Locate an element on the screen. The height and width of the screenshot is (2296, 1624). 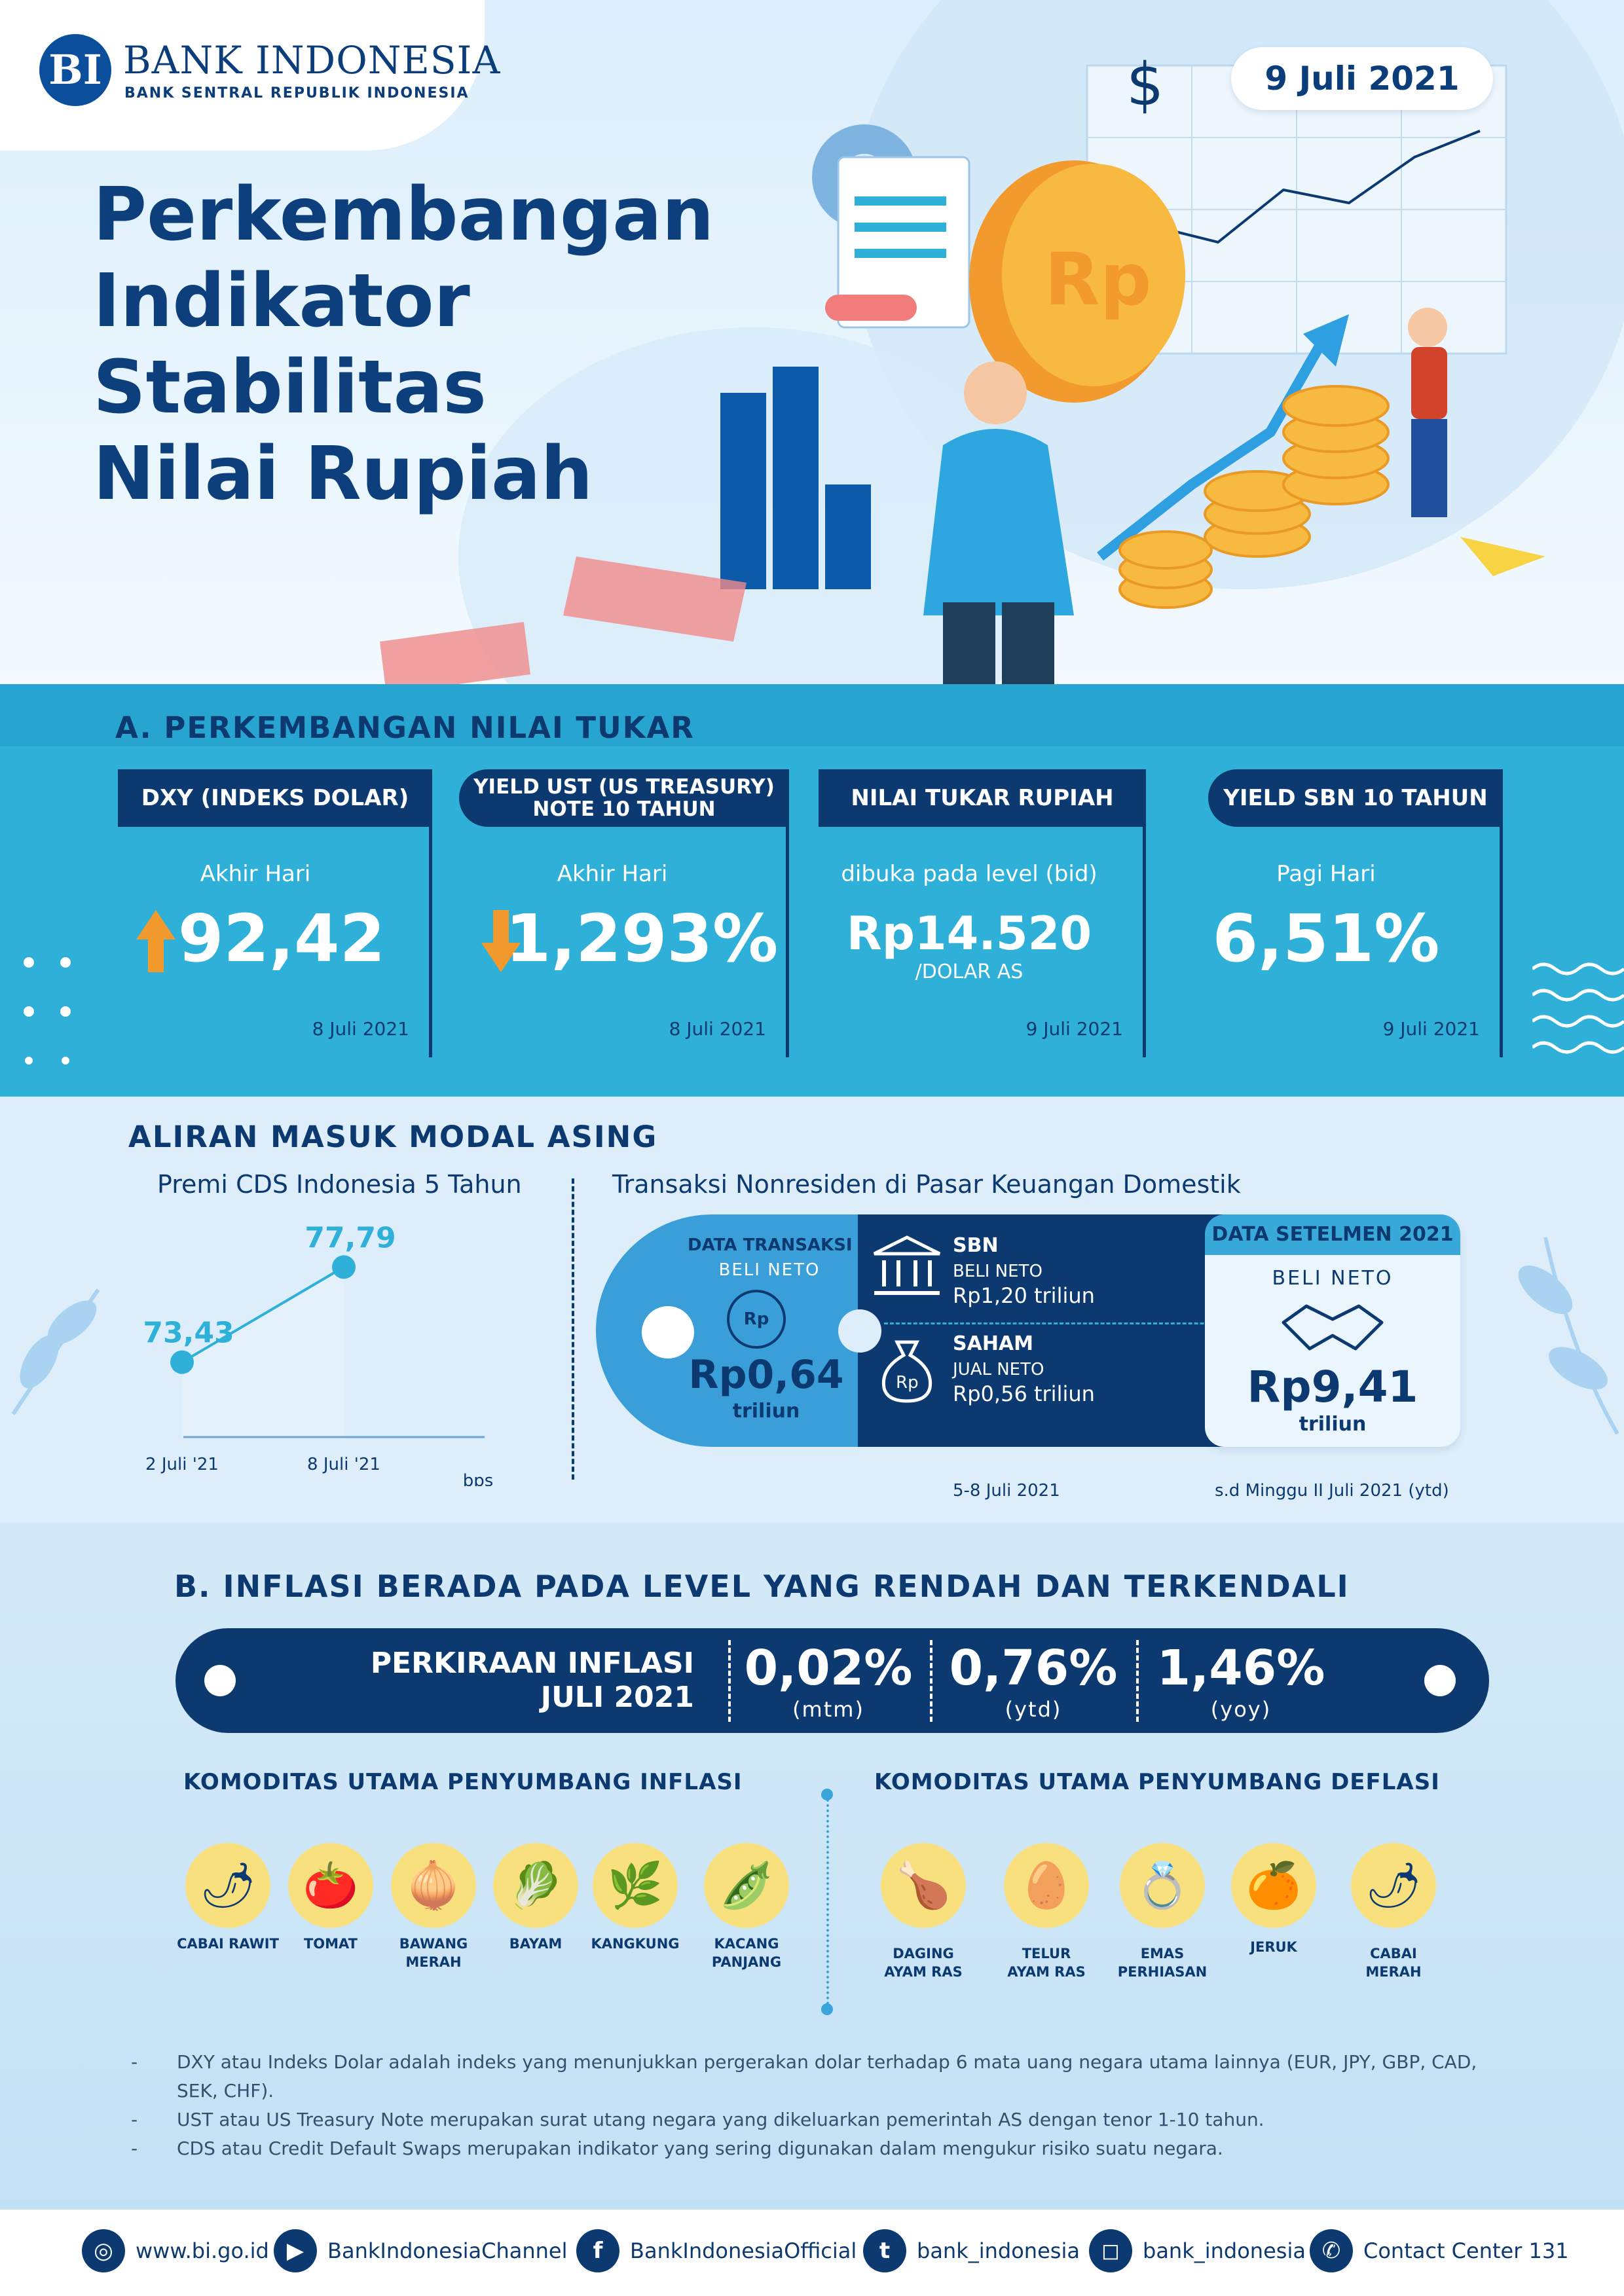
card-value: Rp14.520 is located at coordinates (969, 933).